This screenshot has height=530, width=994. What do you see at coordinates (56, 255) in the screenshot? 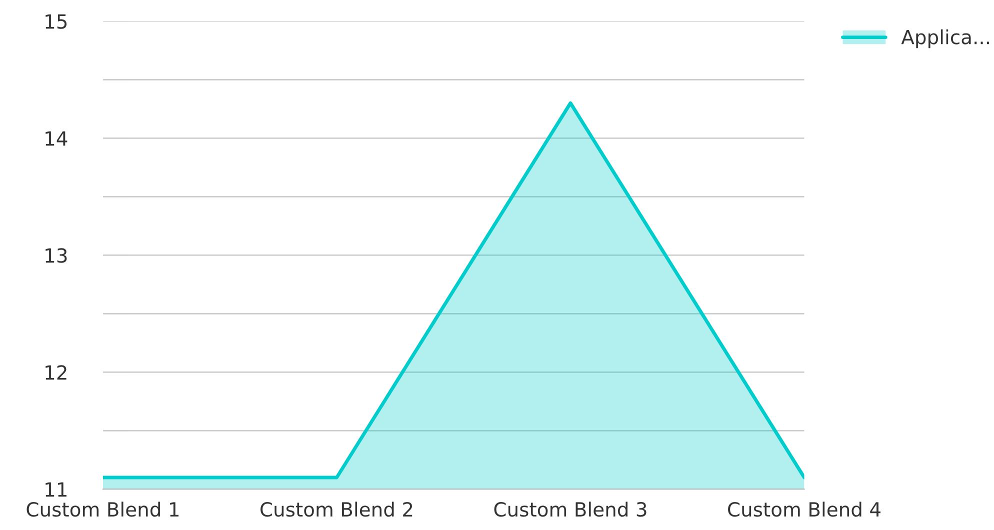
I see `y-tick-label: 13` at bounding box center [56, 255].